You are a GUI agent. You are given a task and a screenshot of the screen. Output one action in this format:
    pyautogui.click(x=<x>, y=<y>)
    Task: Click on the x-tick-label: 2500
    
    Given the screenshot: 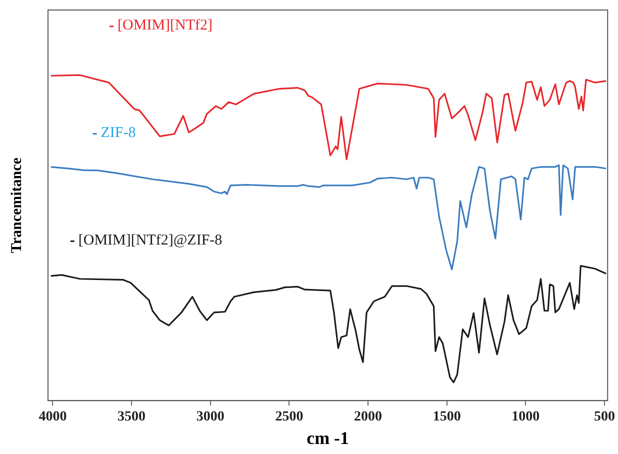 What is the action you would take?
    pyautogui.click(x=289, y=417)
    